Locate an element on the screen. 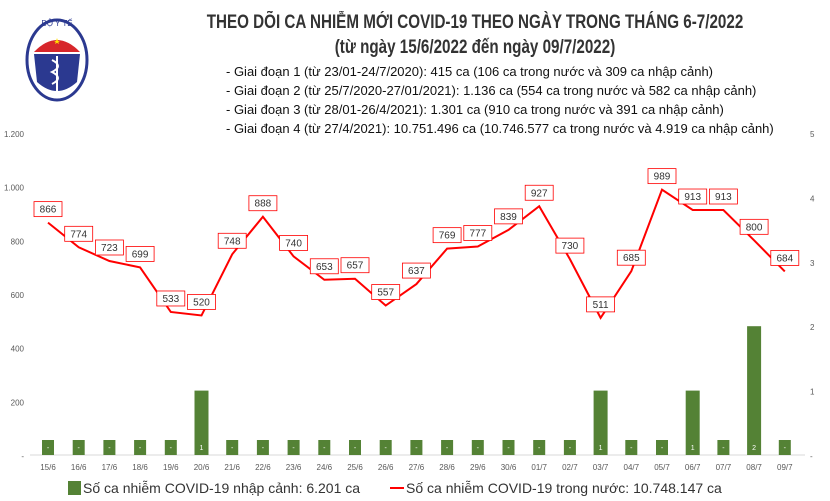  x-tick-label: 01/7 is located at coordinates (539, 467).